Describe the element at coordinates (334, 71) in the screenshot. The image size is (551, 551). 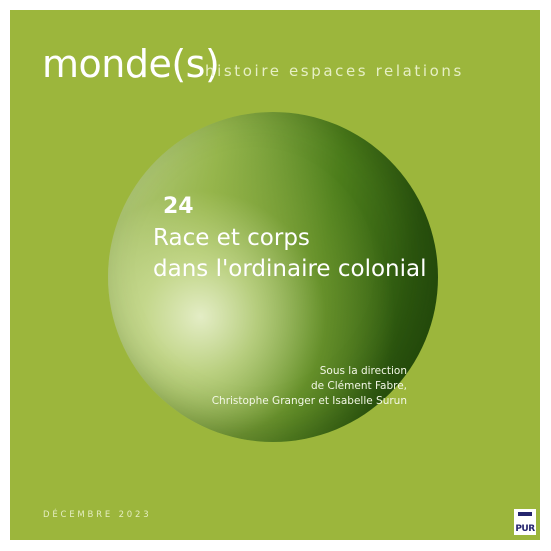
I see `journal-subtitle: histoire espaces relations` at that location.